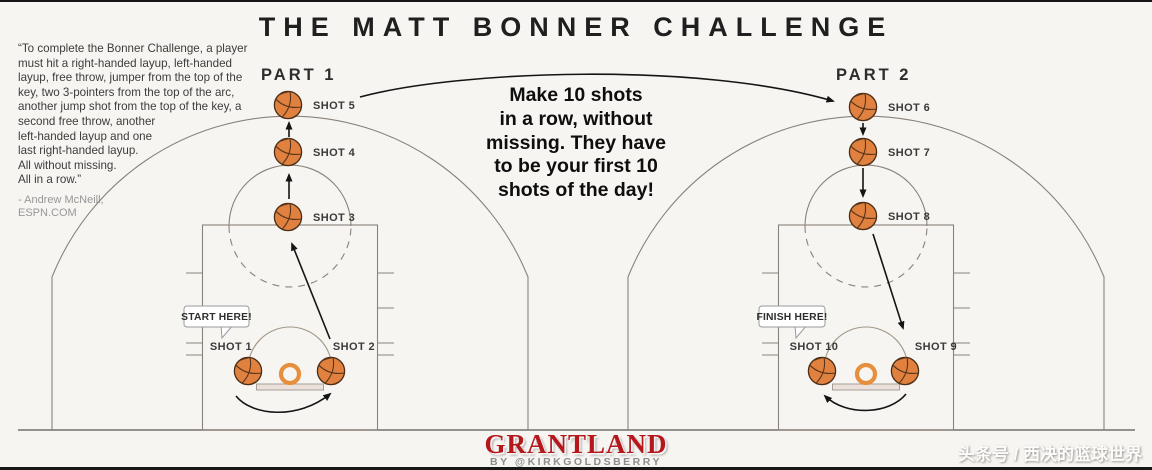 The image size is (1152, 470). Describe the element at coordinates (47, 213) in the screenshot. I see `quote-source: ESPN.COM` at that location.